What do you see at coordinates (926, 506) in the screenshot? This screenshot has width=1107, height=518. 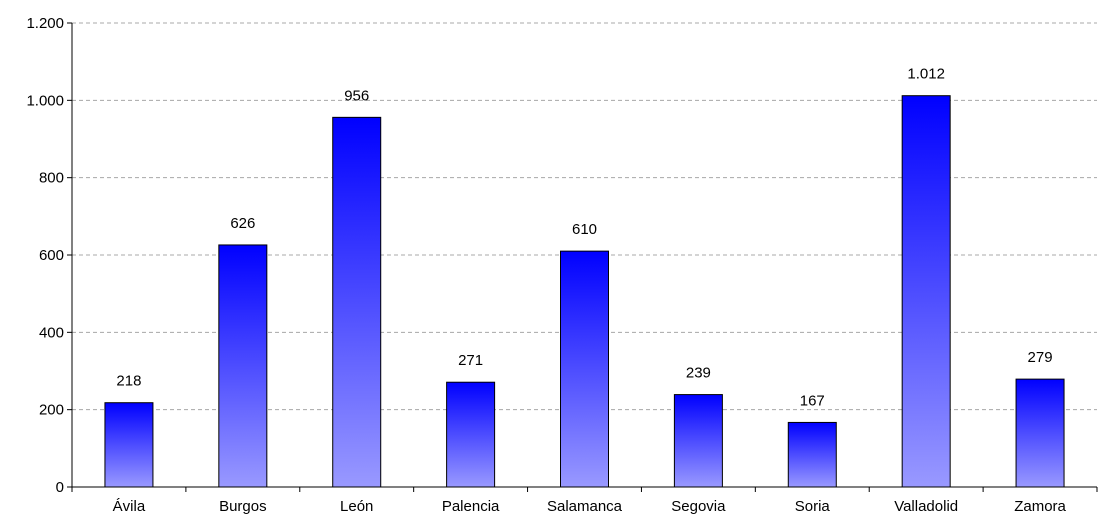 I see `x-category-label: Valladolid` at bounding box center [926, 506].